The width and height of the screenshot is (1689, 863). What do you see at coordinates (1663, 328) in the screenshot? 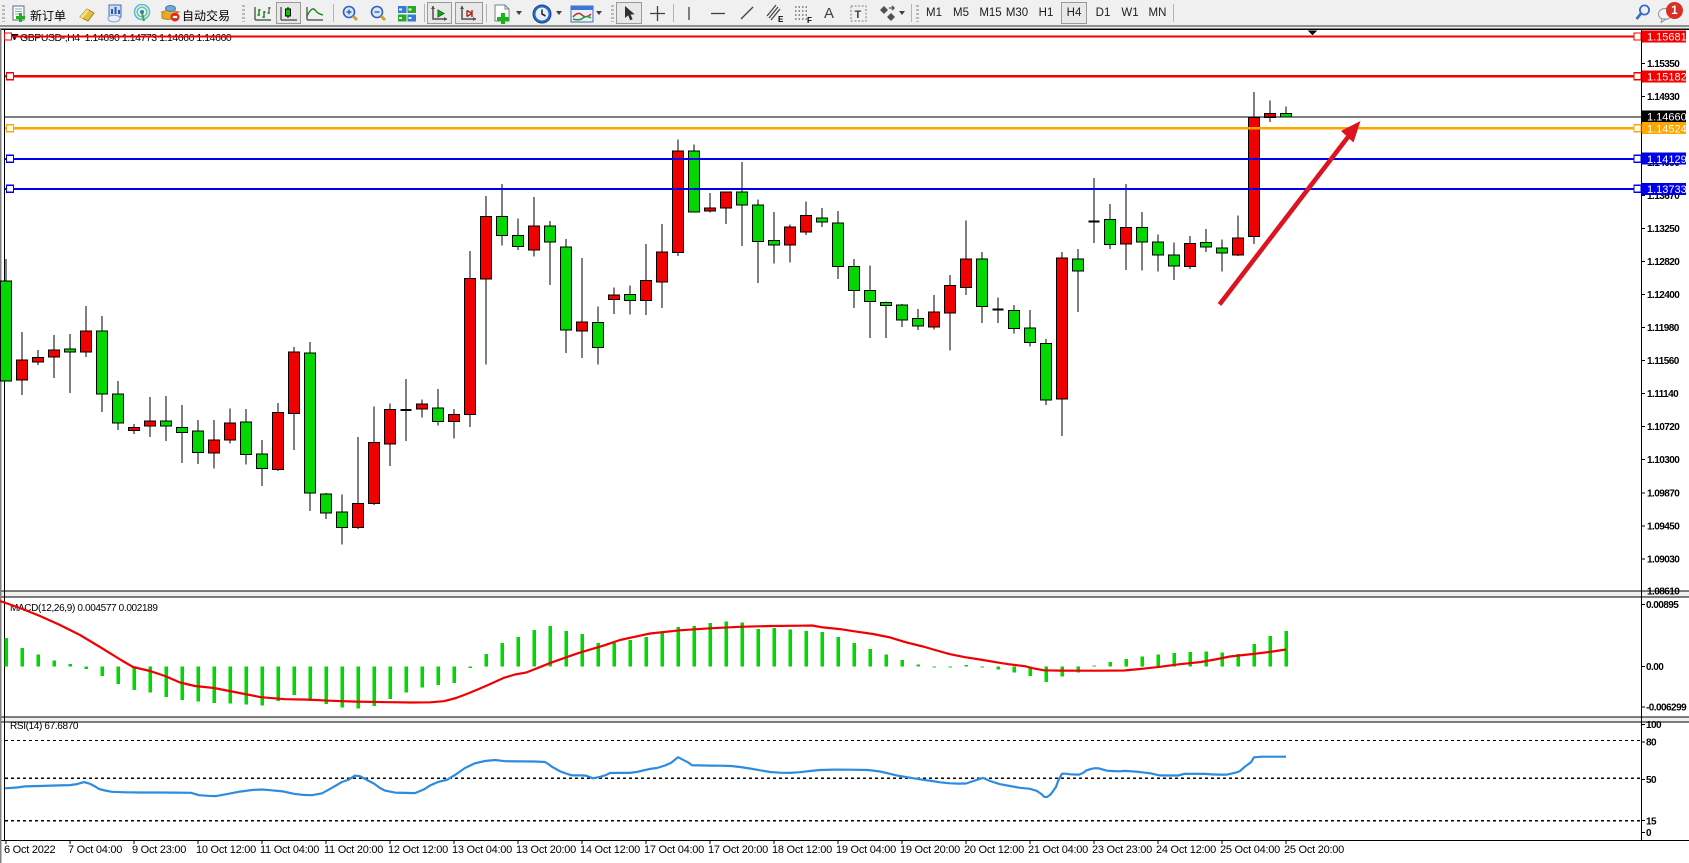
I see `svg-text: 1.11980` at bounding box center [1663, 328].